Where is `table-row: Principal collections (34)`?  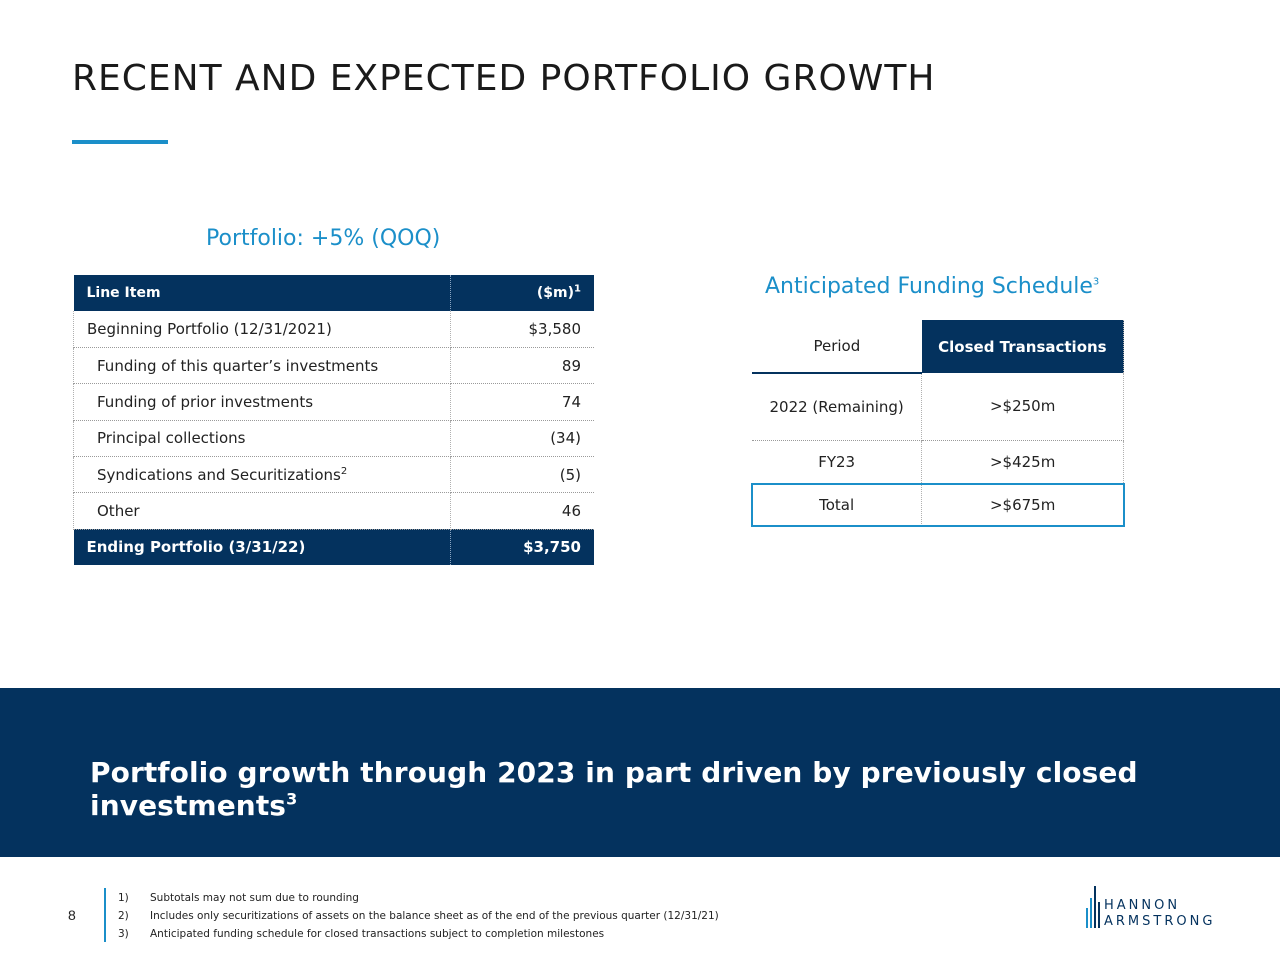
table-row: Principal collections (34) is located at coordinates (333, 438).